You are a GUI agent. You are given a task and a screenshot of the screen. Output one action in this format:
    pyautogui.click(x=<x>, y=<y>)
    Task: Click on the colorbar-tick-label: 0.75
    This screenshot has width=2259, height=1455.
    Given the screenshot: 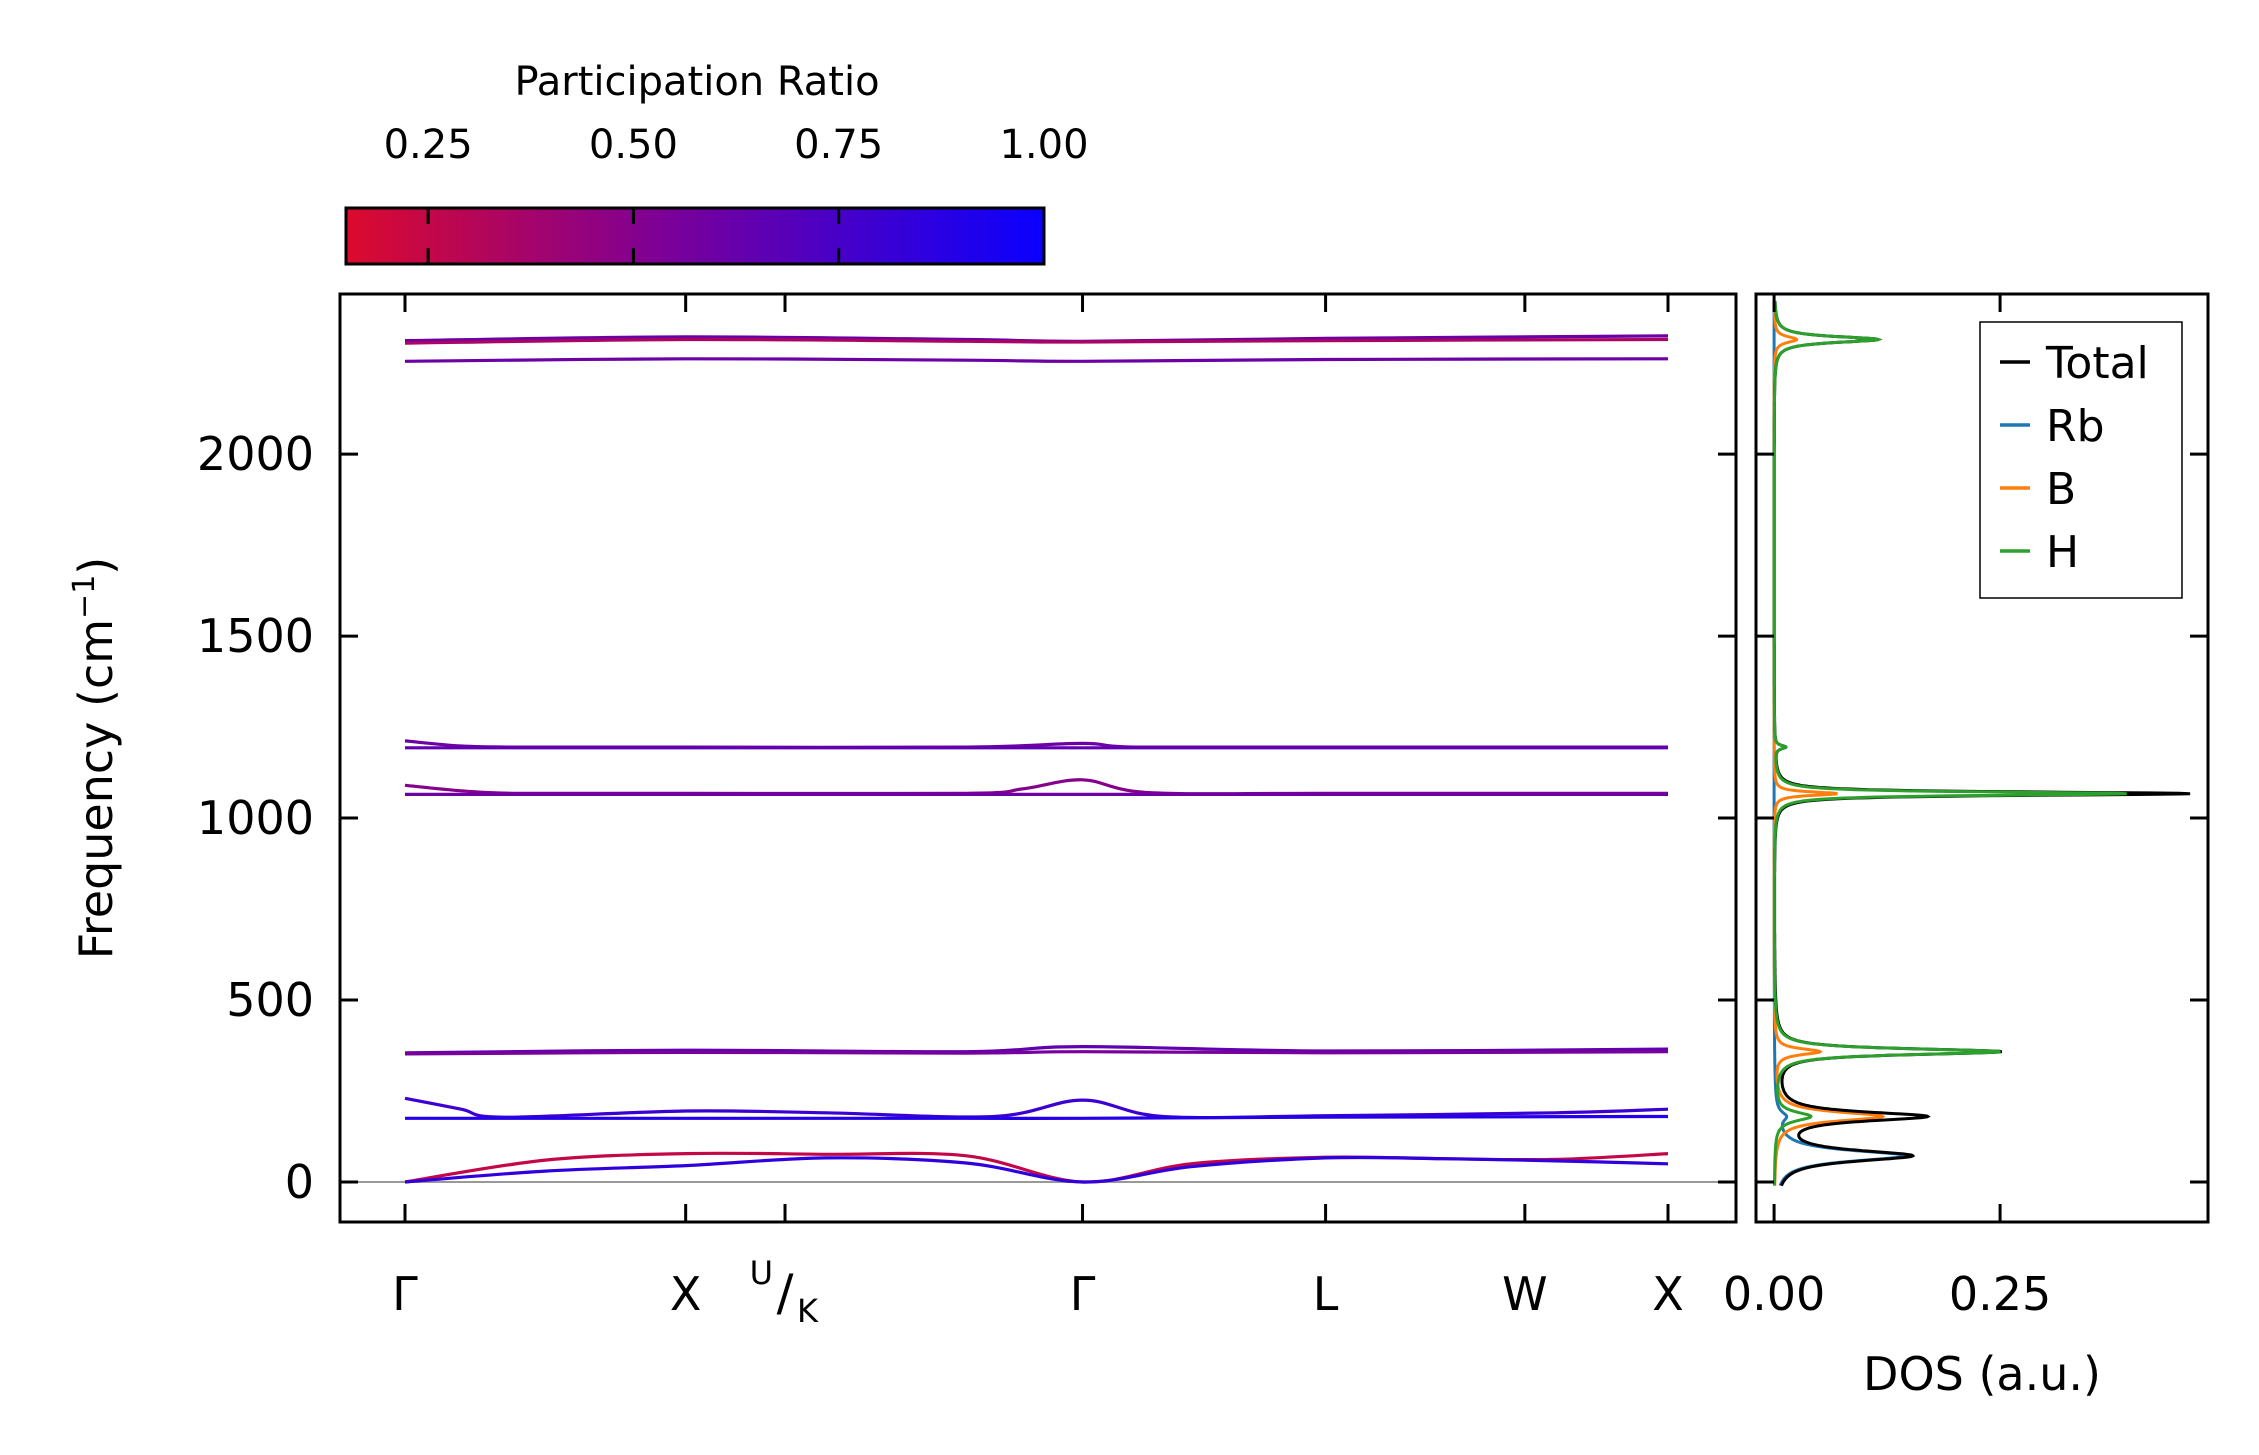 What is the action you would take?
    pyautogui.click(x=838, y=145)
    